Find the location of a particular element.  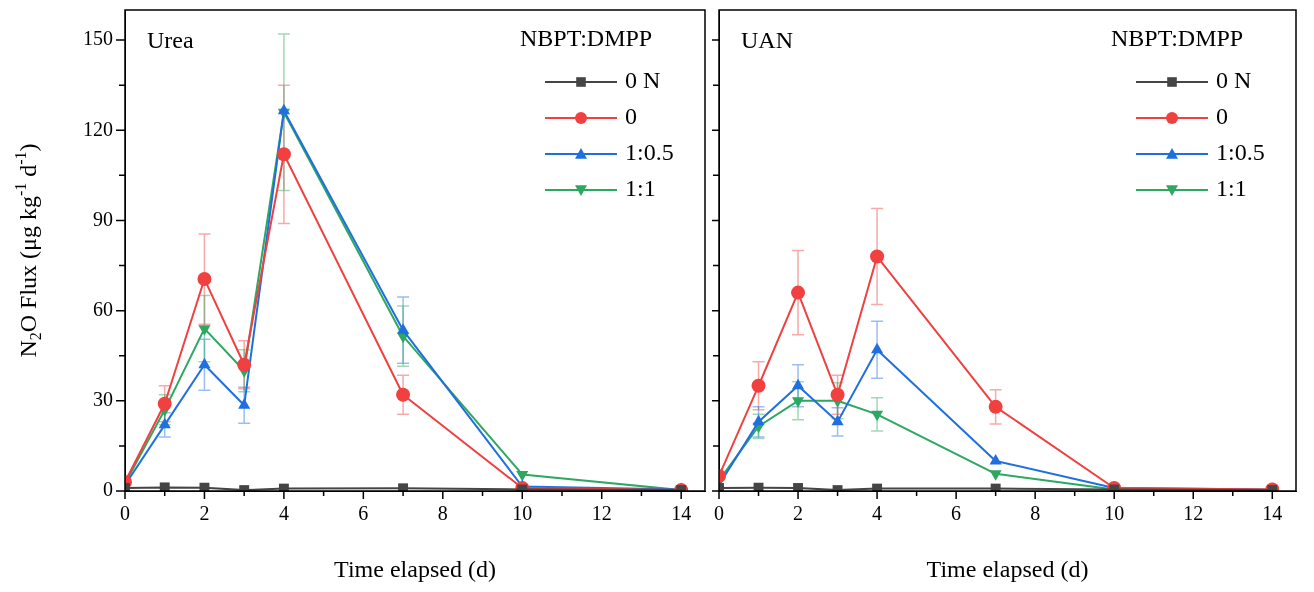

y-tick-label: 90 is located at coordinates (103, 218).